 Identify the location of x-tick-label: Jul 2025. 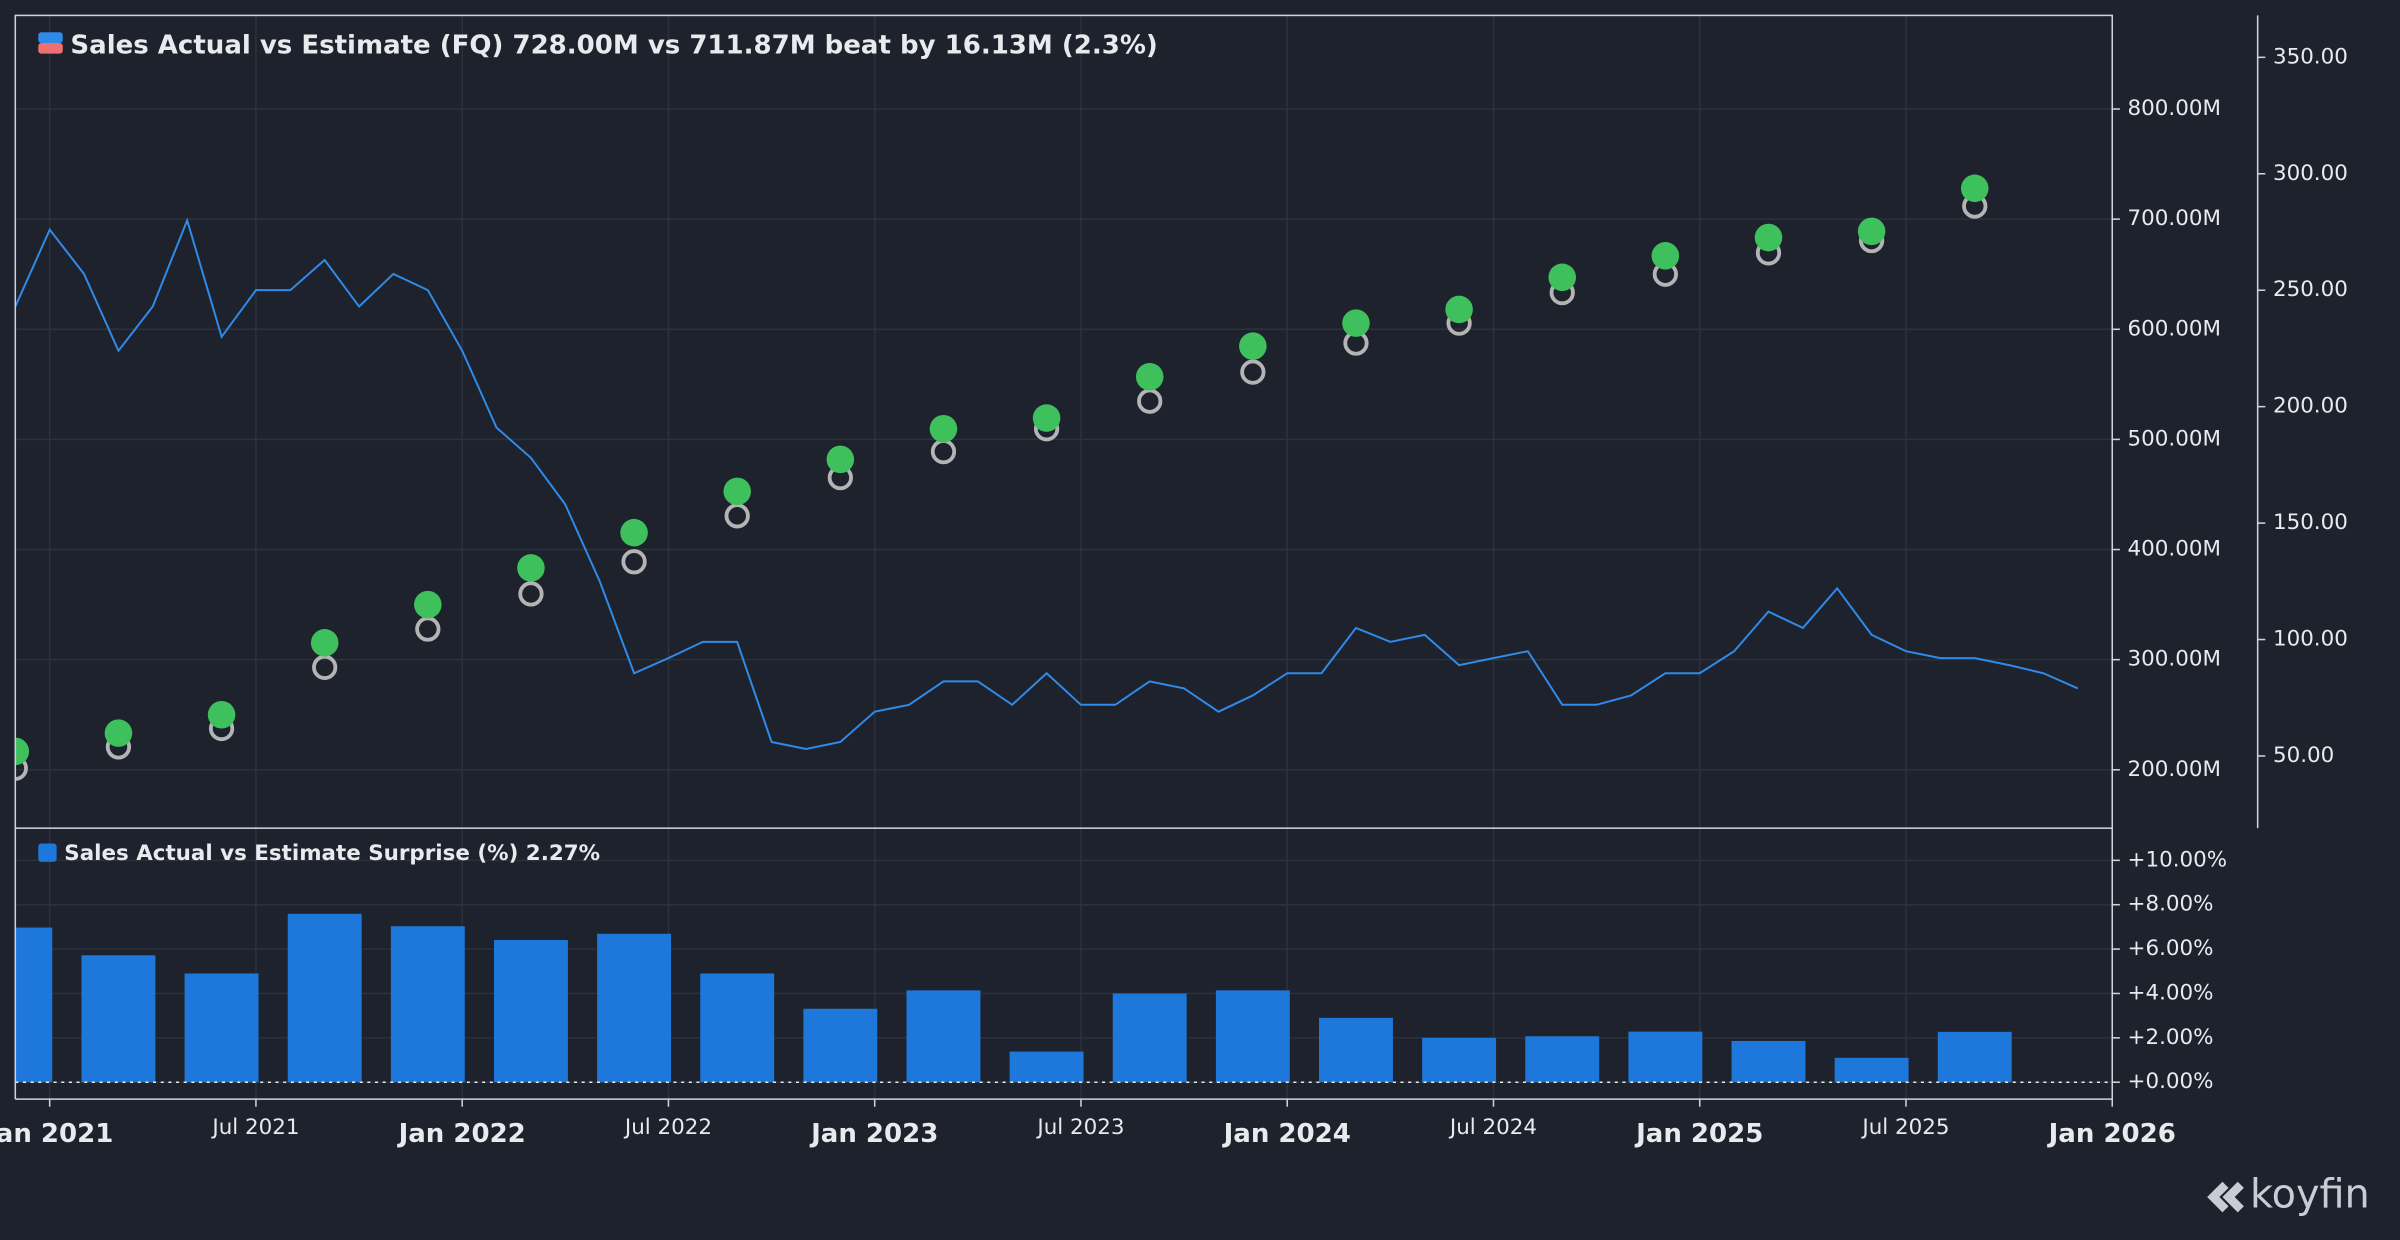
(1904, 1127).